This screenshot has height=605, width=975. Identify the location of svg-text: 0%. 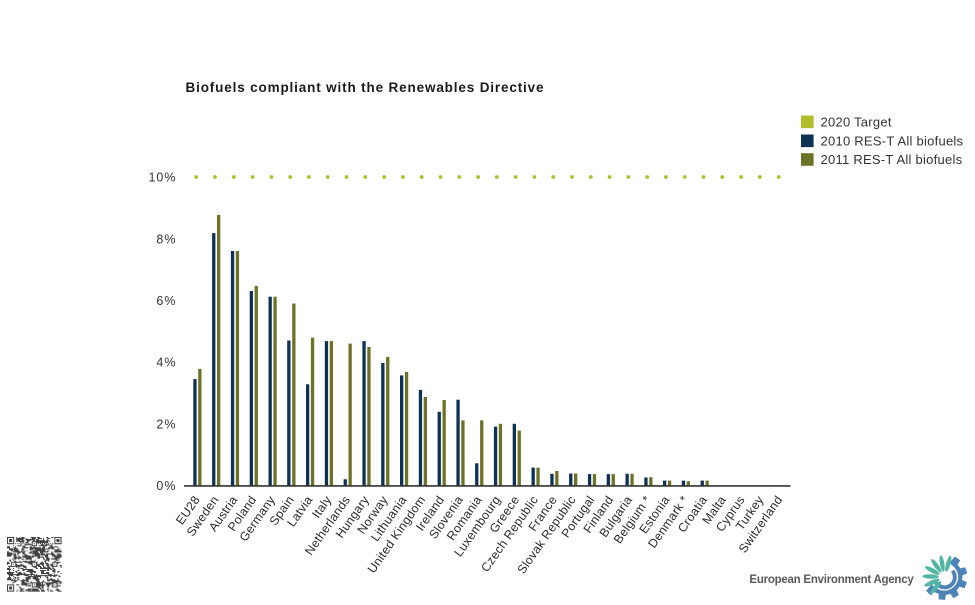
(166, 486).